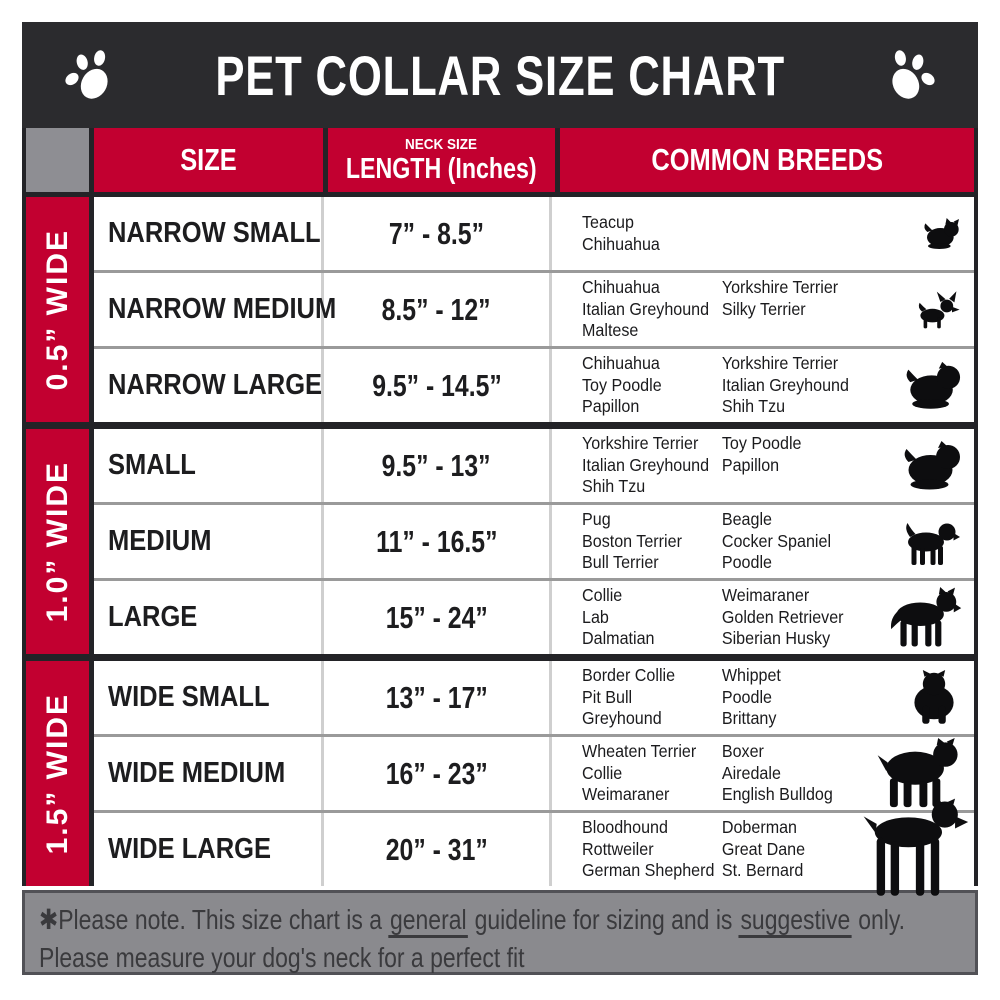 This screenshot has height=1000, width=1000. I want to click on breeds-list-secondary: Whippet Poodle Brittany, so click(751, 696).